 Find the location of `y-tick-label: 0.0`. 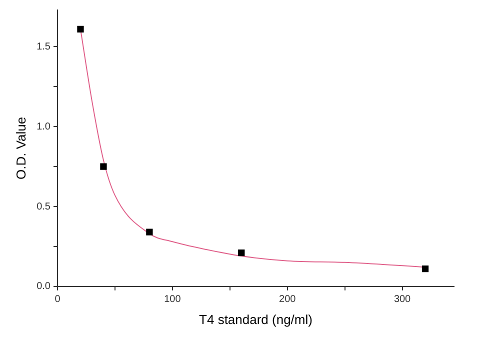

y-tick-label: 0.0 is located at coordinates (43, 286).